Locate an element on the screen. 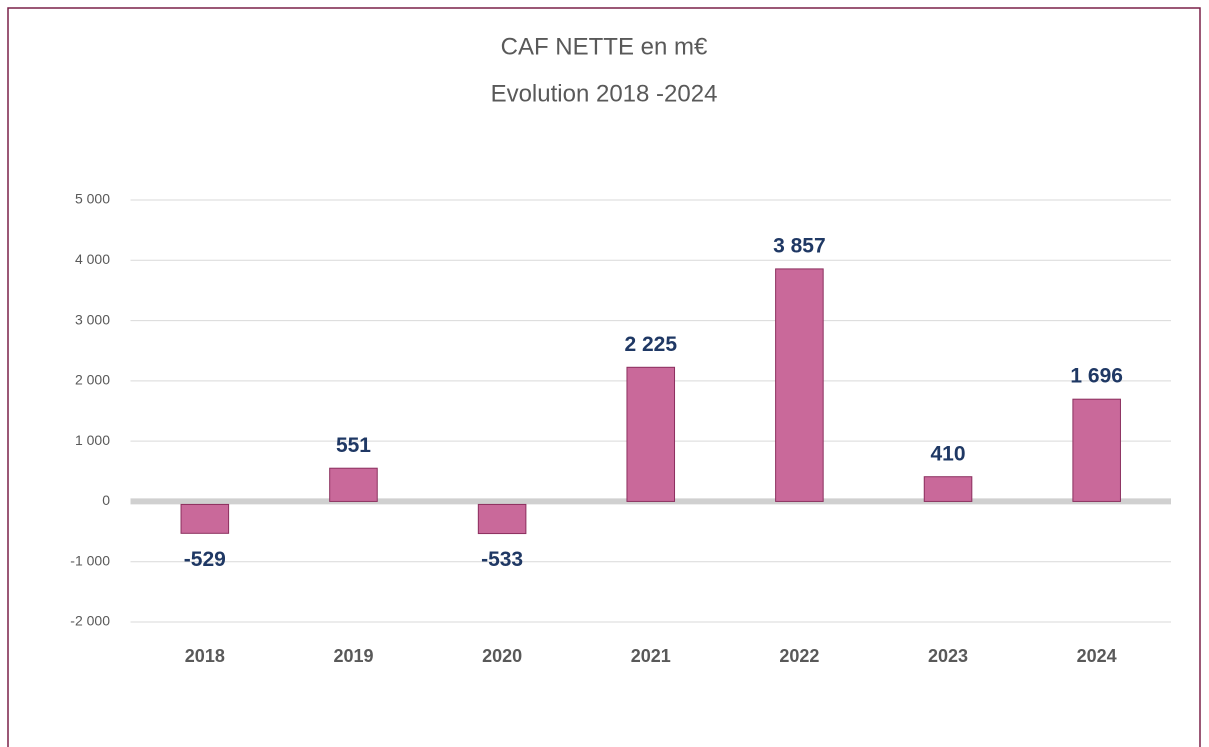  y-tick-label: 0 is located at coordinates (106, 500).